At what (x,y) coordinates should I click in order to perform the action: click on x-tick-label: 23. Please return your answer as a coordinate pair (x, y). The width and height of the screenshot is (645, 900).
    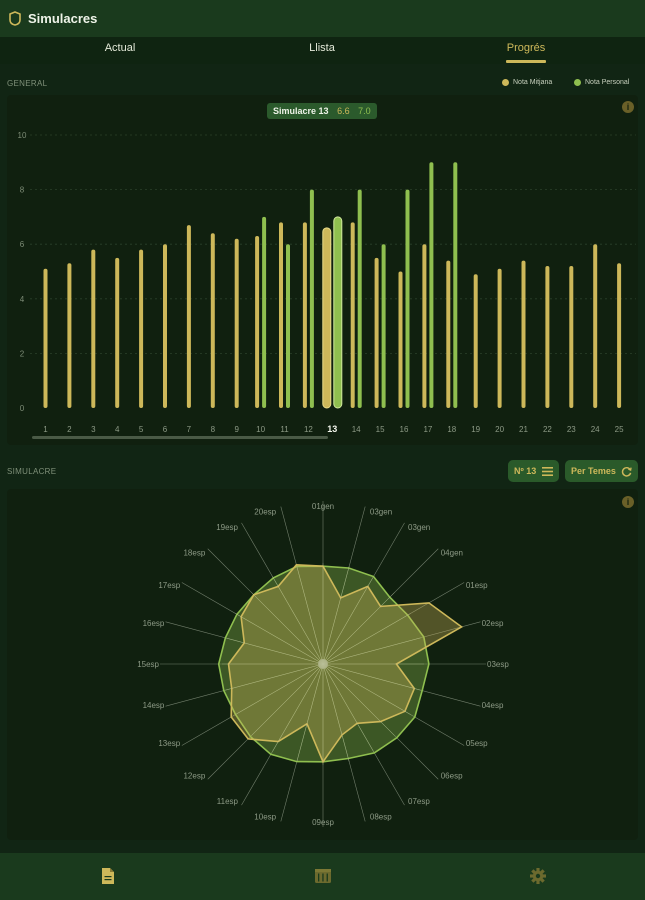
    Looking at the image, I should click on (571, 429).